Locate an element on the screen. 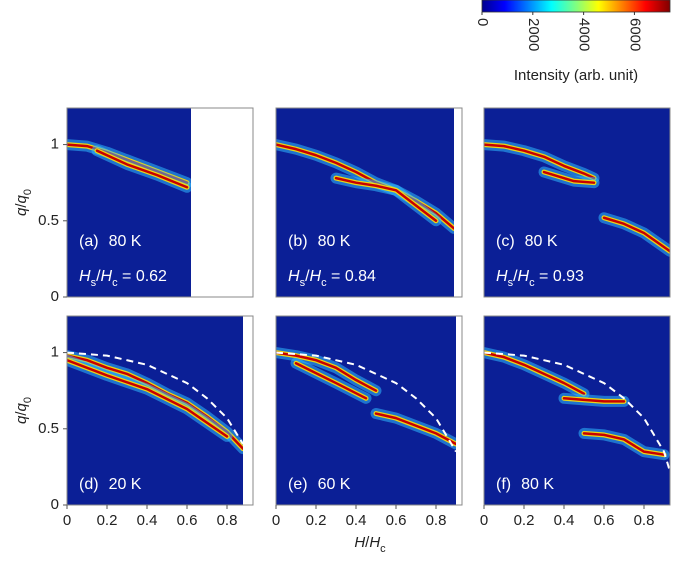 This screenshot has width=685, height=562. panel-letter: (d) is located at coordinates (89, 484).